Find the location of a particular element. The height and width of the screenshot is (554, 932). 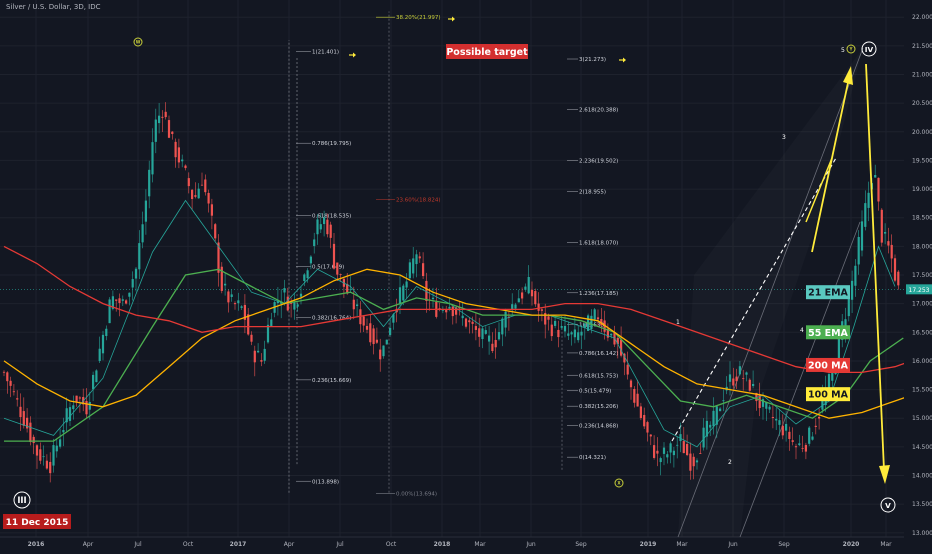

ma-label-box is located at coordinates (828, 292).